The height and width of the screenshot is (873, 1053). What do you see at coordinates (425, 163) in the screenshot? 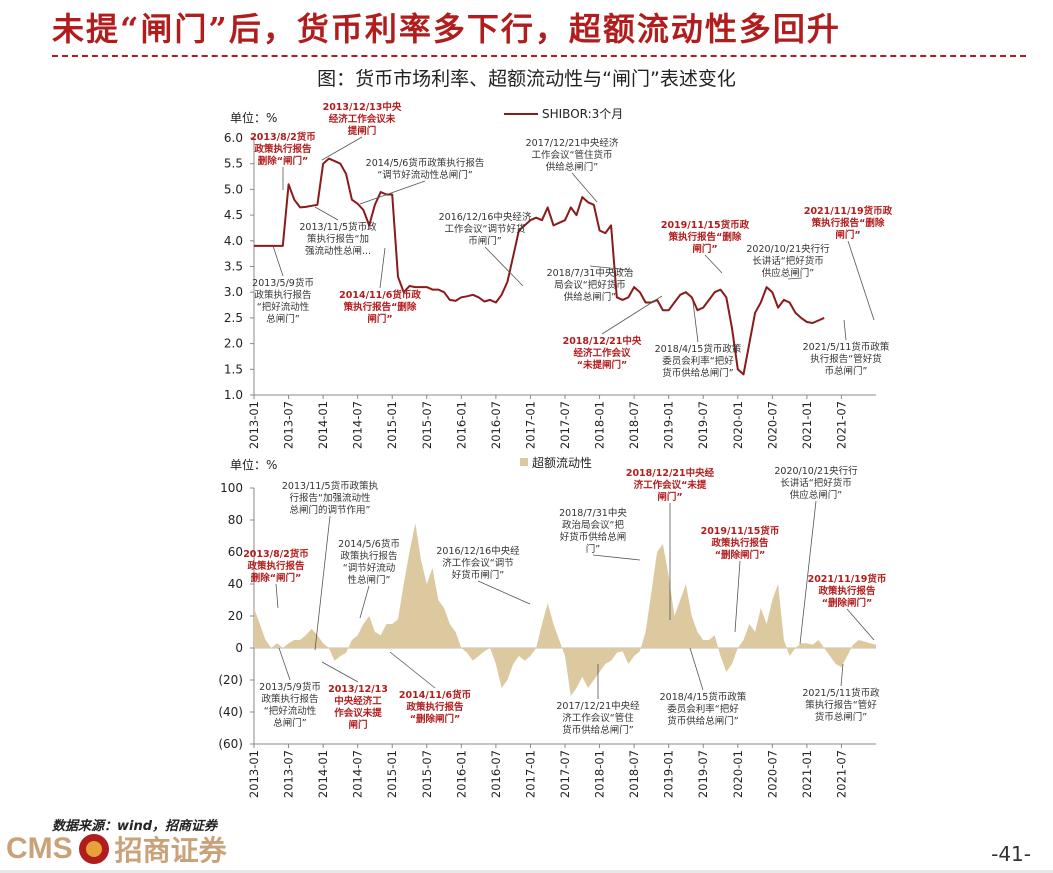
I see `annotation-text: 2014/5/6货币政策执行报告` at bounding box center [425, 163].